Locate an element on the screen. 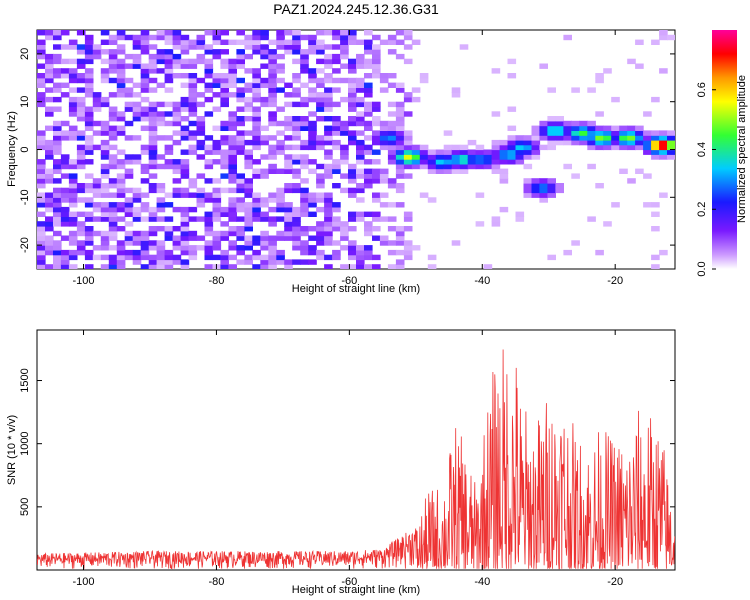 This screenshot has height=600, width=750. colorbar-tick-label: 0.4 is located at coordinates (702, 149).